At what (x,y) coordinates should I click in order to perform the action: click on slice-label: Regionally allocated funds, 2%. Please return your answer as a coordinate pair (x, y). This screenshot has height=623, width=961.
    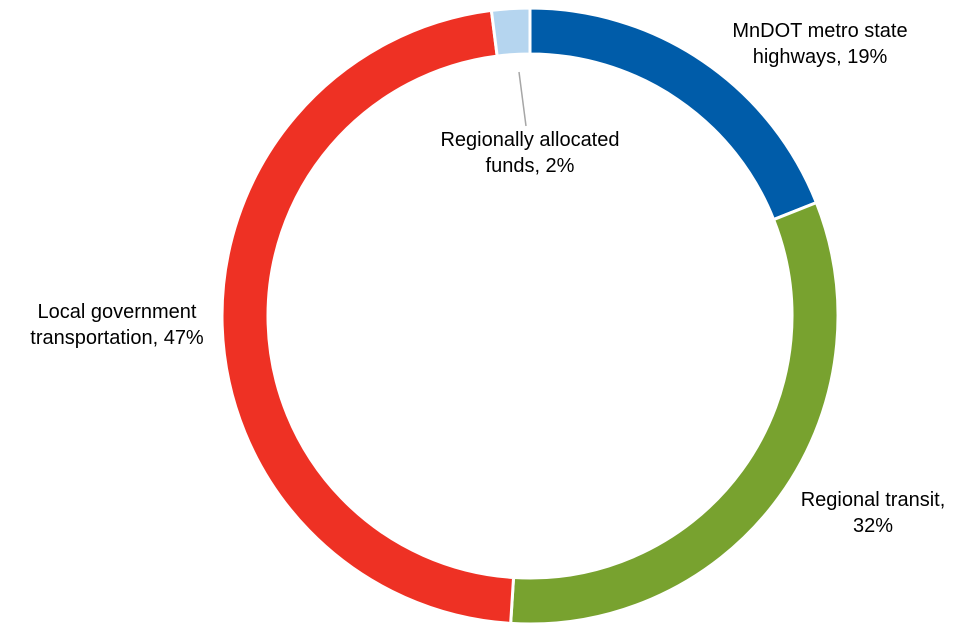
    Looking at the image, I should click on (529, 153).